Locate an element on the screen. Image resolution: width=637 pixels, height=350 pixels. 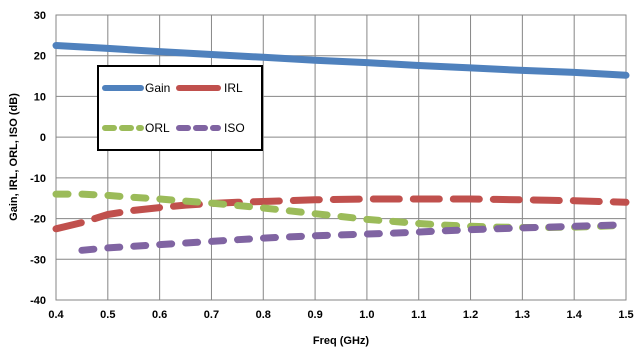
y-axis-ticks: 30 20 10 0 -10 -20 -30 -40 is located at coordinates (38, 158).